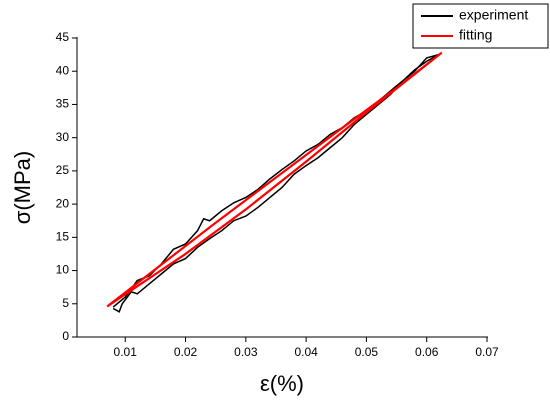 This screenshot has width=550, height=408. What do you see at coordinates (427, 352) in the screenshot?
I see `x-tick-label: 0.06` at bounding box center [427, 352].